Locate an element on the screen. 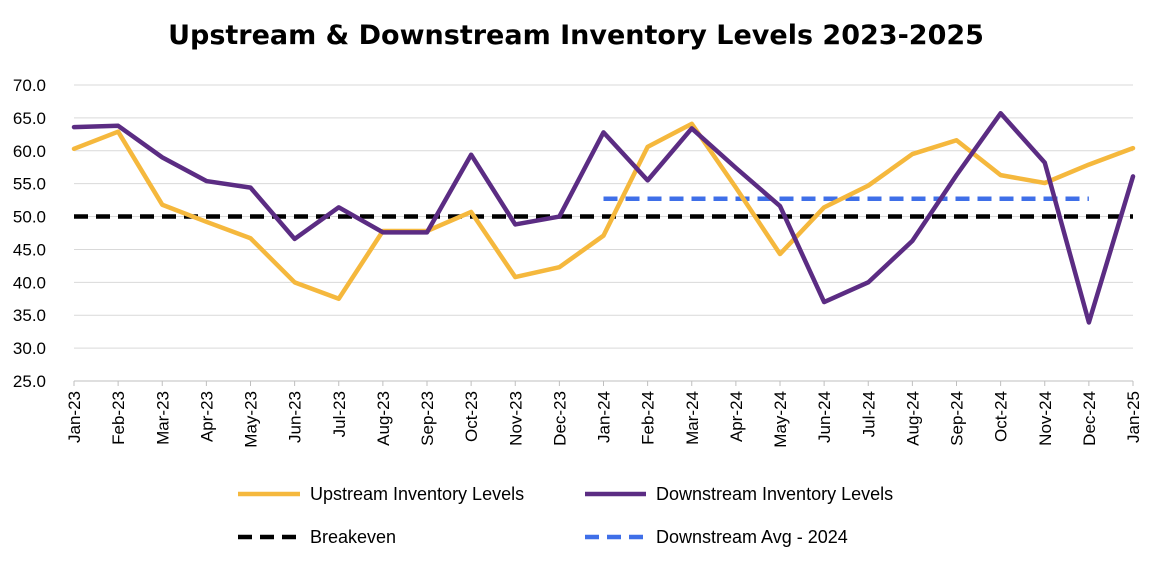  x-tick-label: Jul-24 is located at coordinates (868, 414).